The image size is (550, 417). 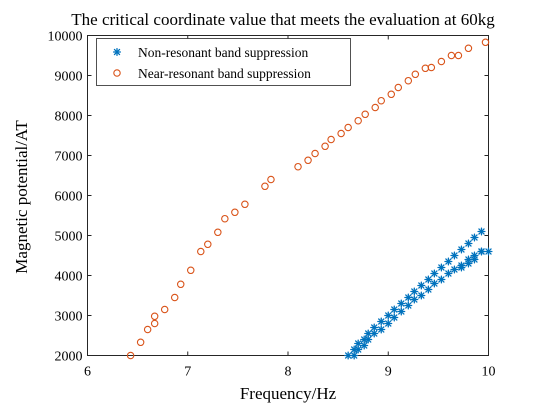 What do you see at coordinates (223, 52) in the screenshot?
I see `legend-label-non-resonant: Non-resonant band suppression` at bounding box center [223, 52].